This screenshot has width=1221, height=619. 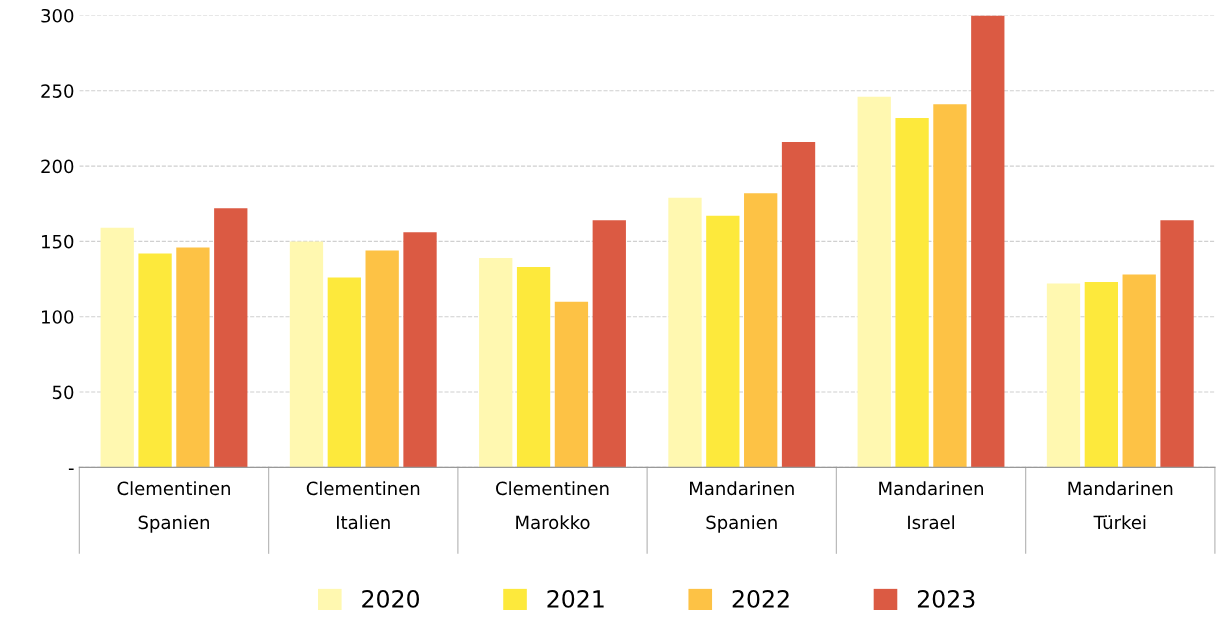 What do you see at coordinates (63, 392) in the screenshot?
I see `y-tick-label: 50` at bounding box center [63, 392].